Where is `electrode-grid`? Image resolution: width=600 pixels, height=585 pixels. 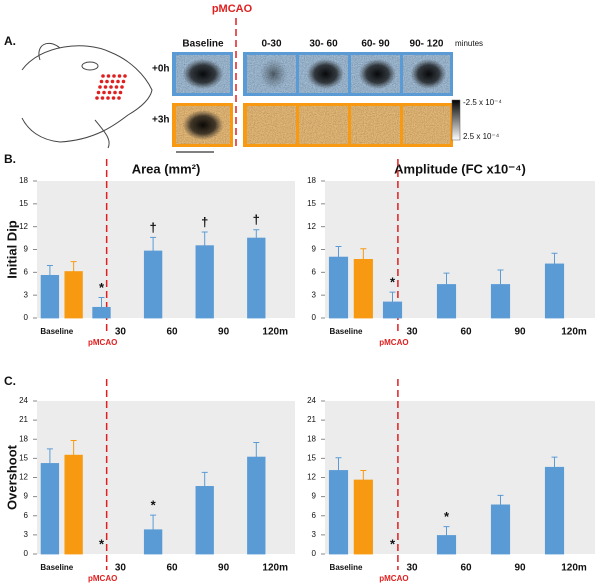
electrode-grid is located at coordinates (111, 87).